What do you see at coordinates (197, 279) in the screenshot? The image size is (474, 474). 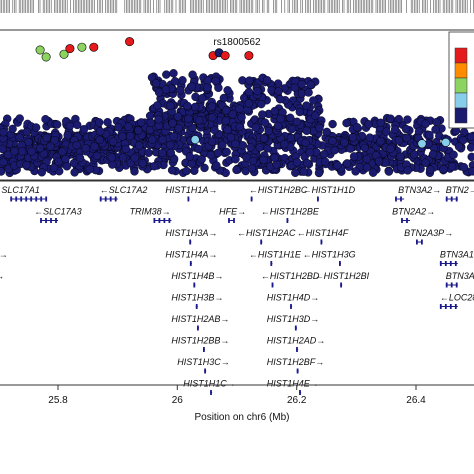 I see `gene-hist1h4b: HIST1H4B→` at bounding box center [197, 279].